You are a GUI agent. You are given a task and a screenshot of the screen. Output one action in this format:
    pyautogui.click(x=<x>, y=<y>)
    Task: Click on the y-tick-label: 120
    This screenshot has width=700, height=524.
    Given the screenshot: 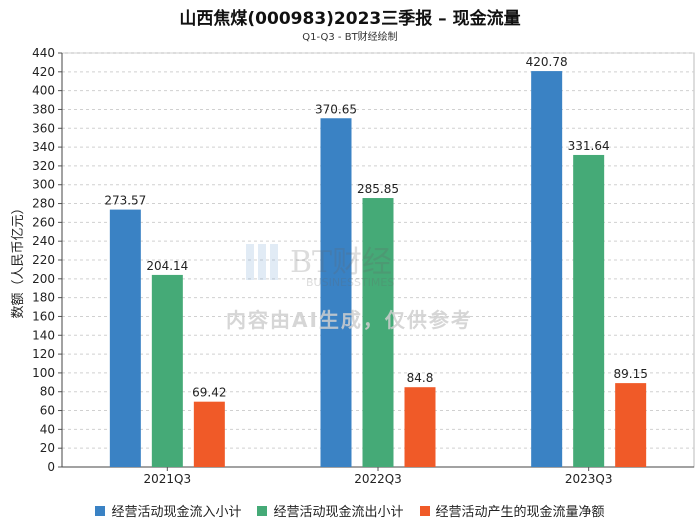 What is the action you would take?
    pyautogui.click(x=43, y=354)
    